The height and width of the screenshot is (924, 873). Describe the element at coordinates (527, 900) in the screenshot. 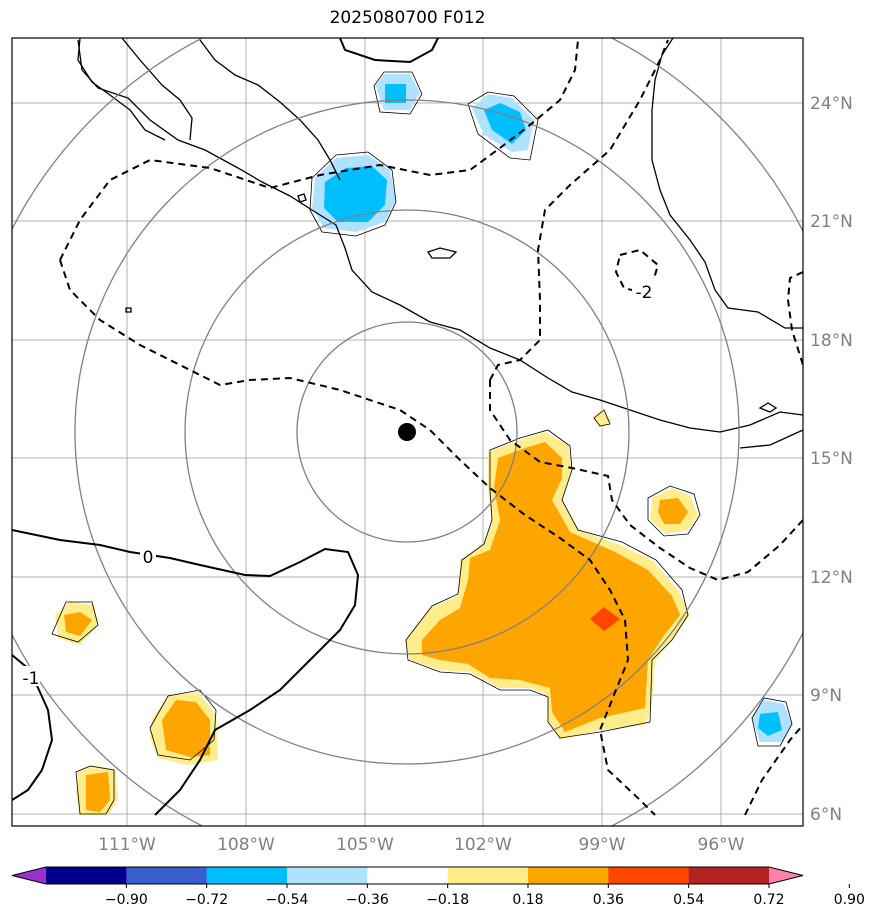

I see `colorbar-tick-label: 0.18` at that location.